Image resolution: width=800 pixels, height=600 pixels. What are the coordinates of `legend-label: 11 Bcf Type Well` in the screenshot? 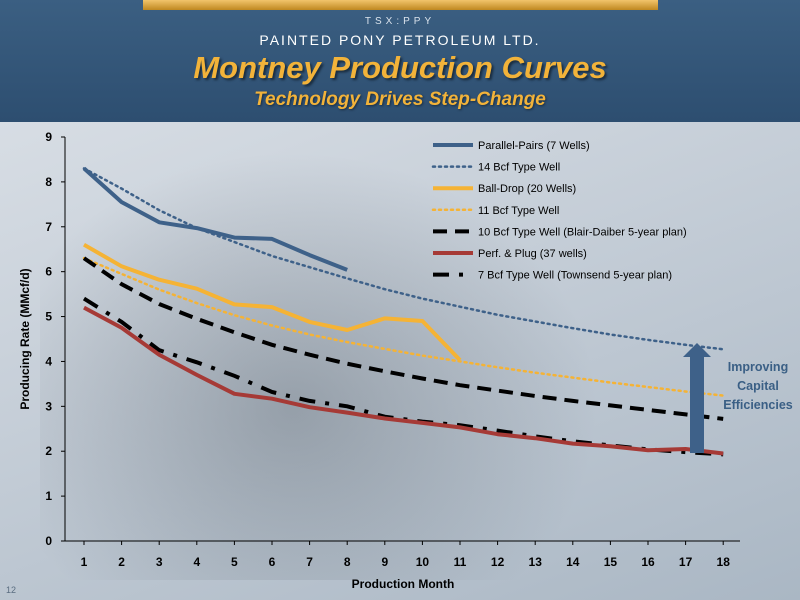 It's located at (518, 211).